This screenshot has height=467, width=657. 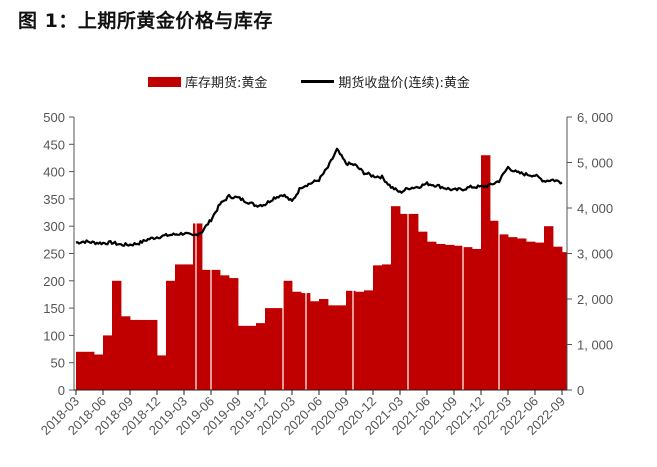 What do you see at coordinates (595, 345) in the screenshot?
I see `right-axis-tick: 1, 000` at bounding box center [595, 345].